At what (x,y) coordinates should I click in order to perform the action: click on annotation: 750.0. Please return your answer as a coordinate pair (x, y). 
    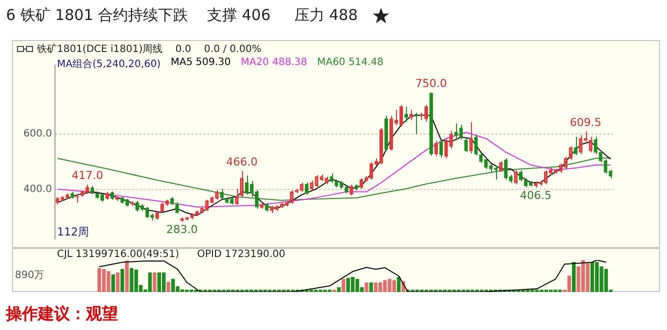
    Looking at the image, I should click on (431, 83).